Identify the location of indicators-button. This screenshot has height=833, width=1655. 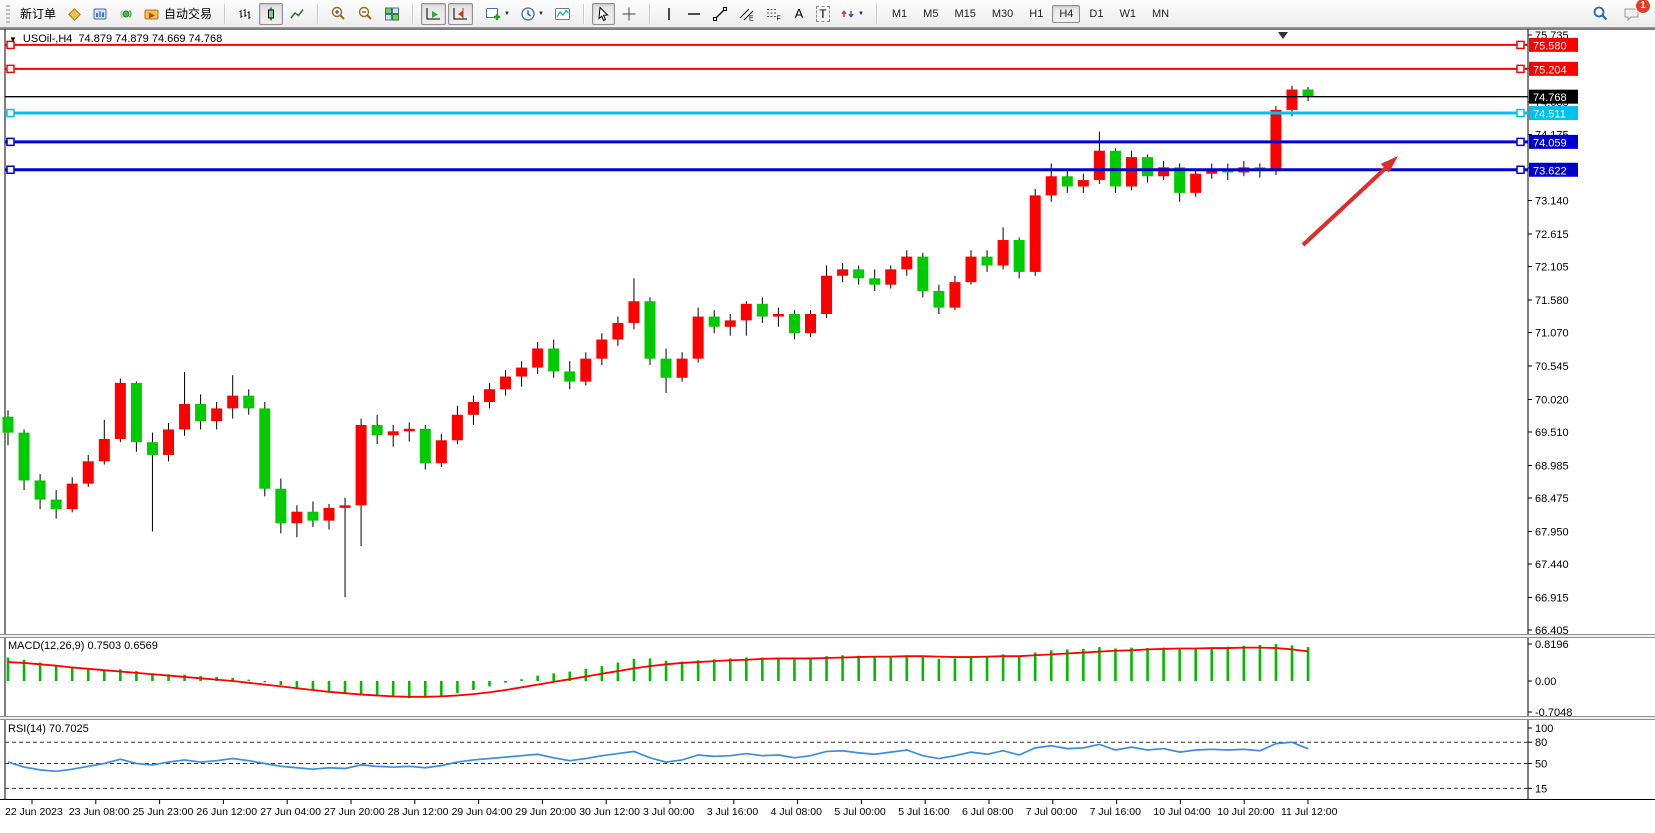
(562, 14).